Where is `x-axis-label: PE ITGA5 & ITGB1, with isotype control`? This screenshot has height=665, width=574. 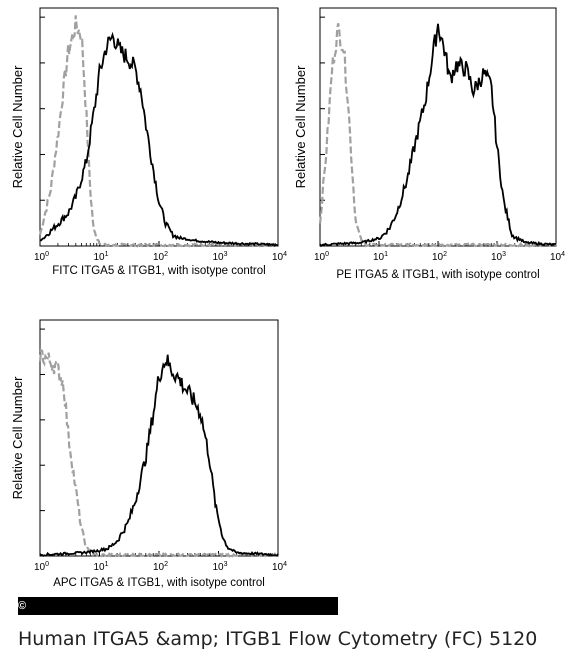 x-axis-label: PE ITGA5 & ITGB1, with isotype control is located at coordinates (437, 275).